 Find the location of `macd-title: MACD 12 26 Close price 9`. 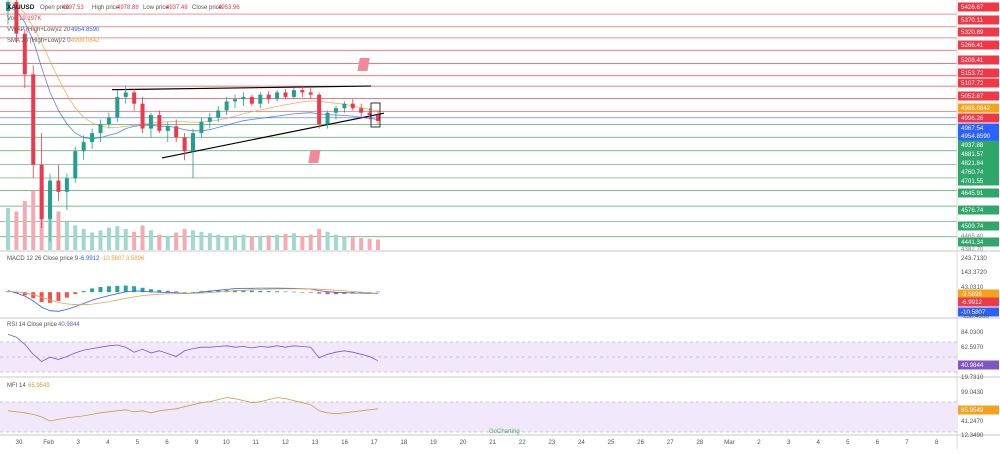

macd-title: MACD 12 26 Close price 9 is located at coordinates (43, 259).